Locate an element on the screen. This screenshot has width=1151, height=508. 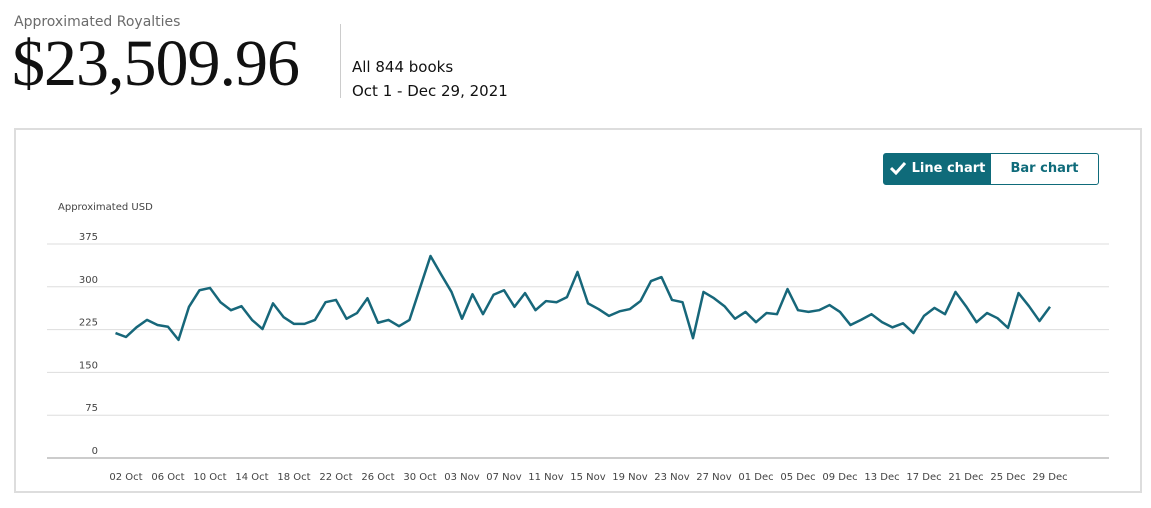
royalties-amount: $23,509.96 is located at coordinates (156, 63).